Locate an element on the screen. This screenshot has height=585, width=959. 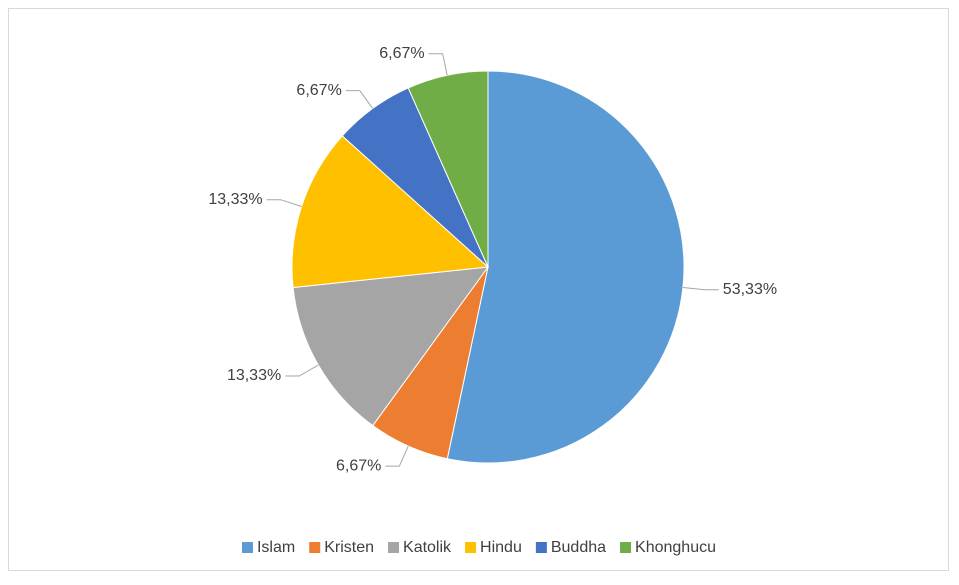
legend-label: Islam is located at coordinates (276, 547).